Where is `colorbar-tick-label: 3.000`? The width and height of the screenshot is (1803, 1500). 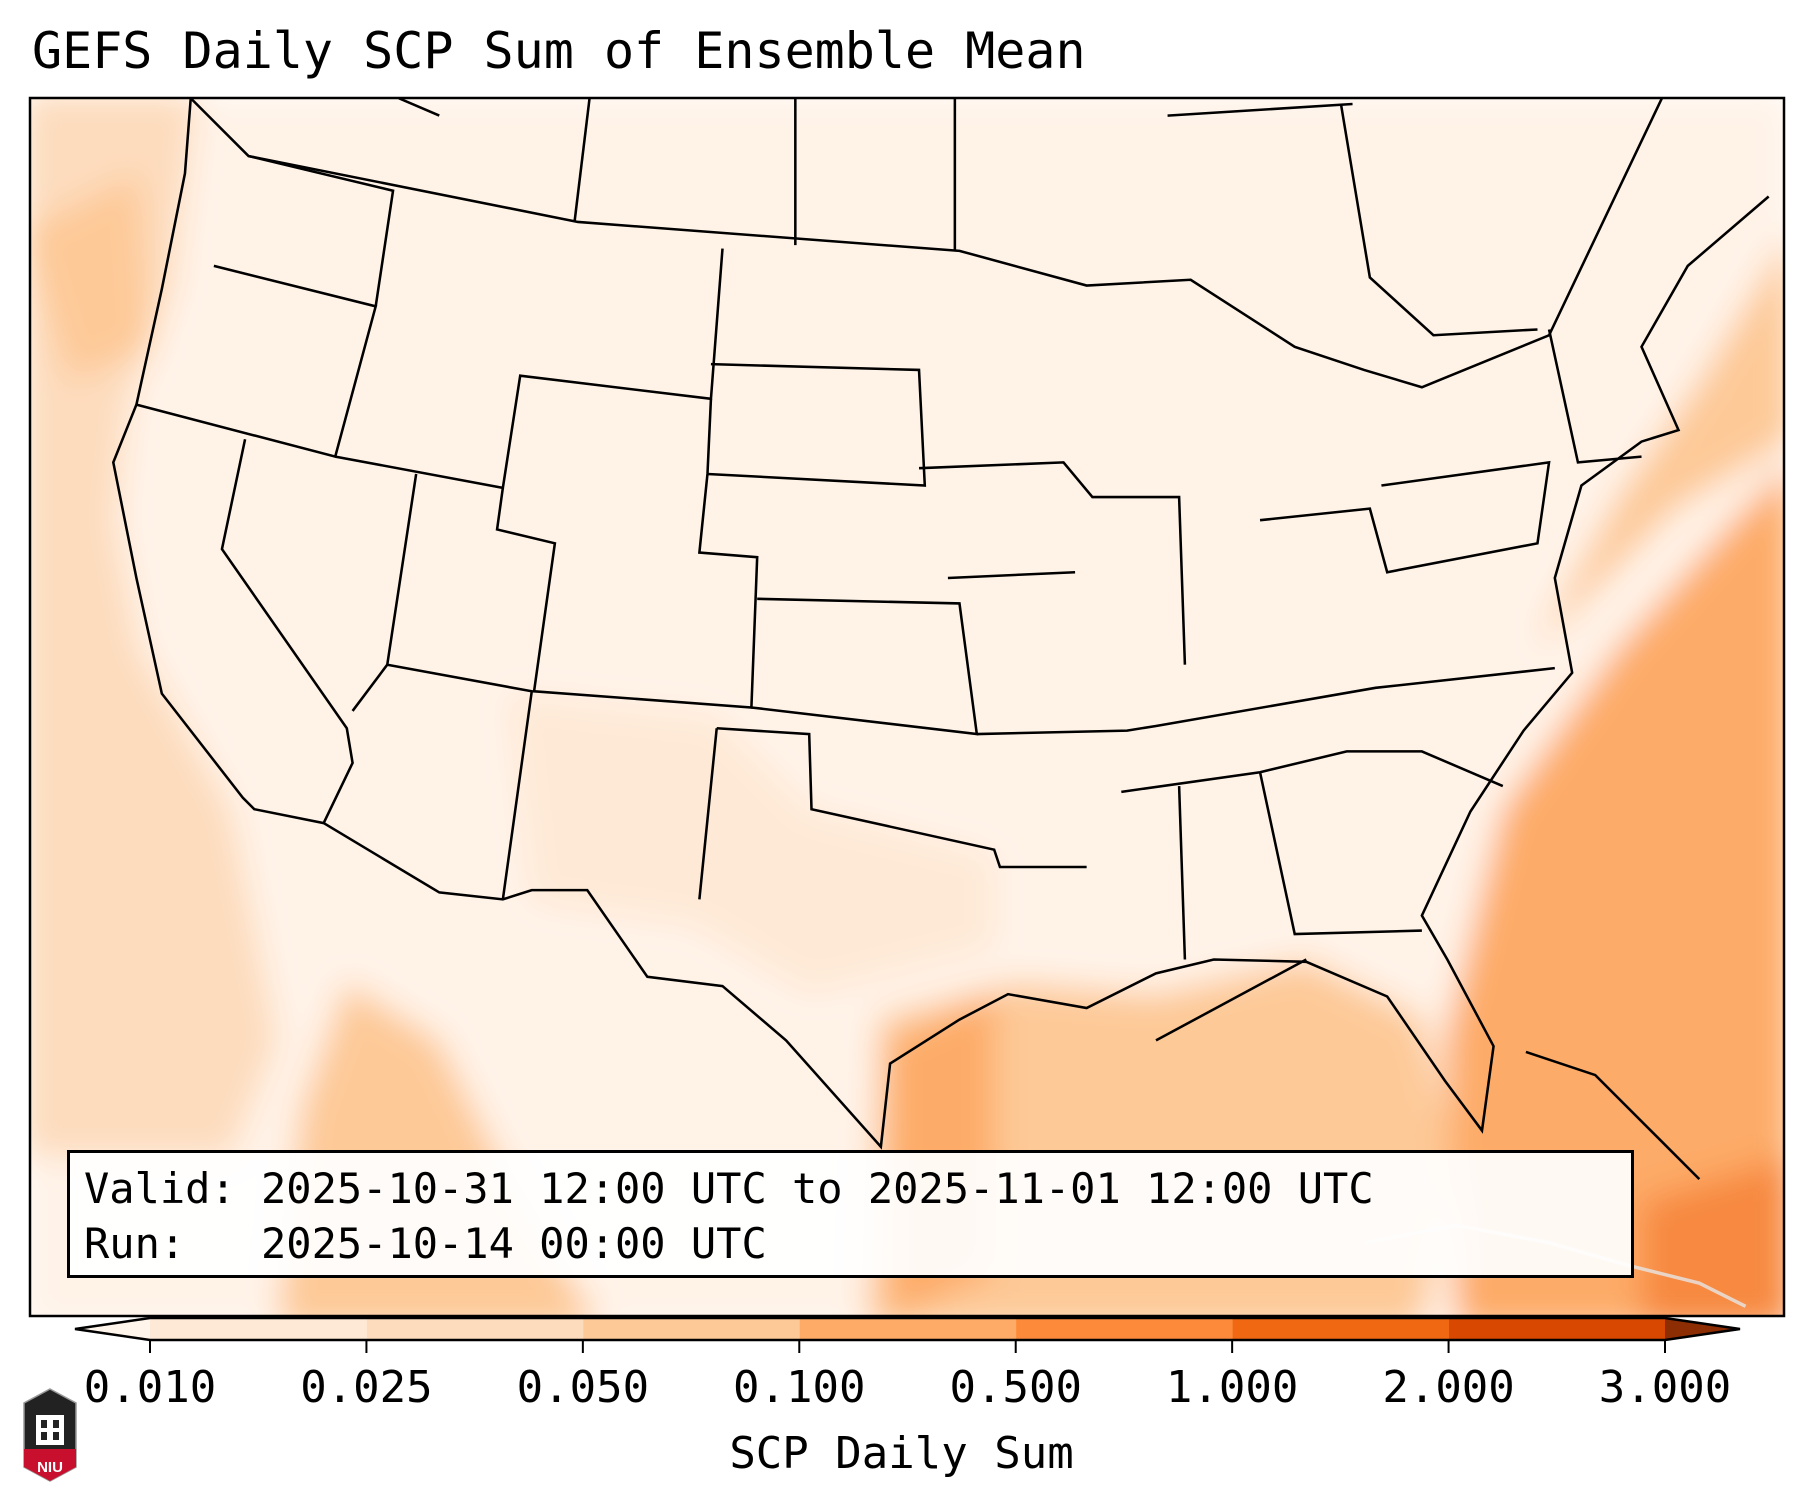 colorbar-tick-label: 3.000 is located at coordinates (1665, 1387).